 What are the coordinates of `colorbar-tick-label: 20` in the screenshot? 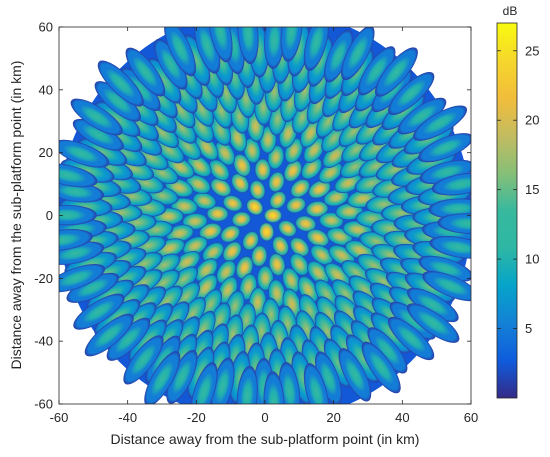 It's located at (532, 120).